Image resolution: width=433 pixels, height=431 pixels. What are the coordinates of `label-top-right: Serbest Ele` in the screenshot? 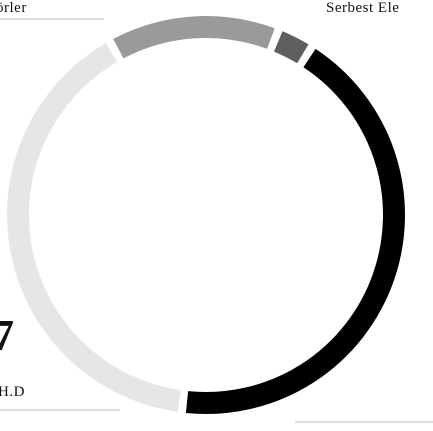 It's located at (362, 8).